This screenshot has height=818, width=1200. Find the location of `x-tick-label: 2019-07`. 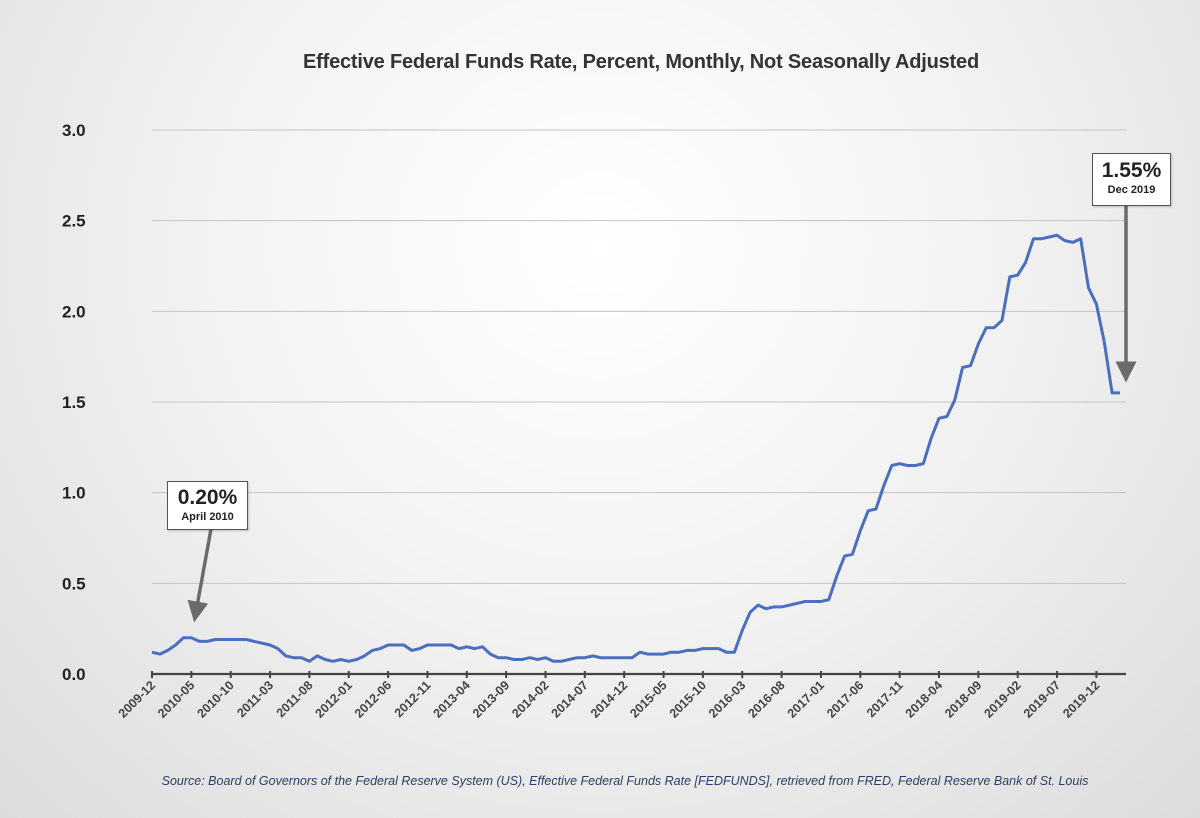

x-tick-label: 2019-07 is located at coordinates (1042, 699).